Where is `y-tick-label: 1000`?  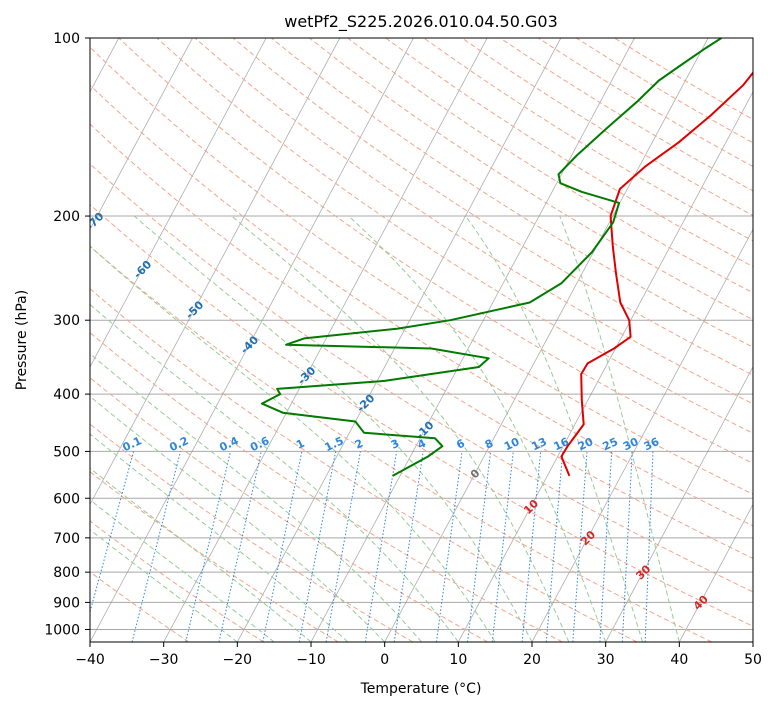
y-tick-label: 1000 is located at coordinates (62, 630).